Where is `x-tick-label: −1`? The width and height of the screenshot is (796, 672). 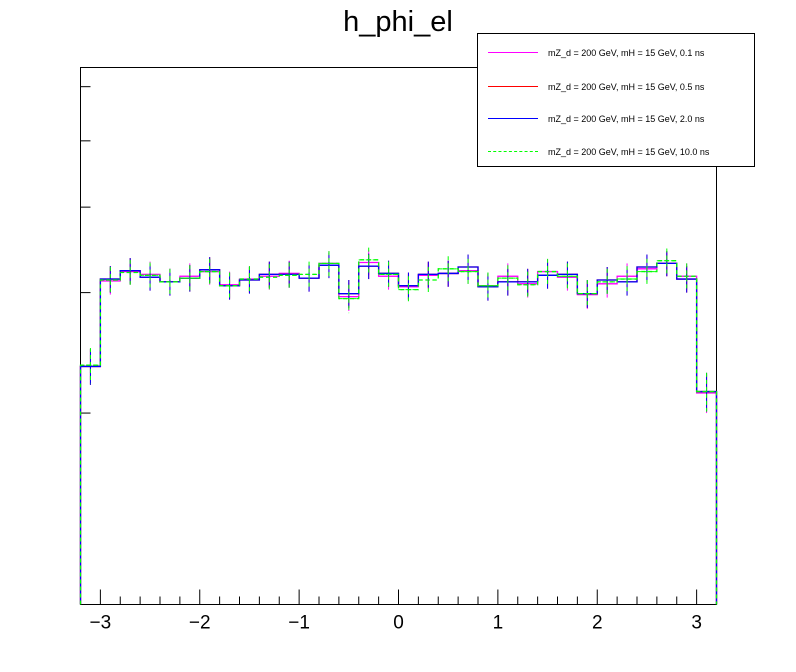 x-tick-label: −1 is located at coordinates (299, 623).